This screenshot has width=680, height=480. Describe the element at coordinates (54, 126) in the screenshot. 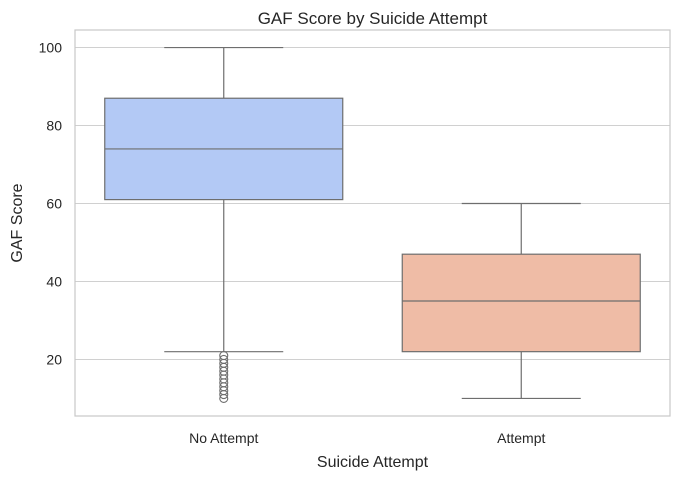

I see `y-tick-label: 80` at that location.